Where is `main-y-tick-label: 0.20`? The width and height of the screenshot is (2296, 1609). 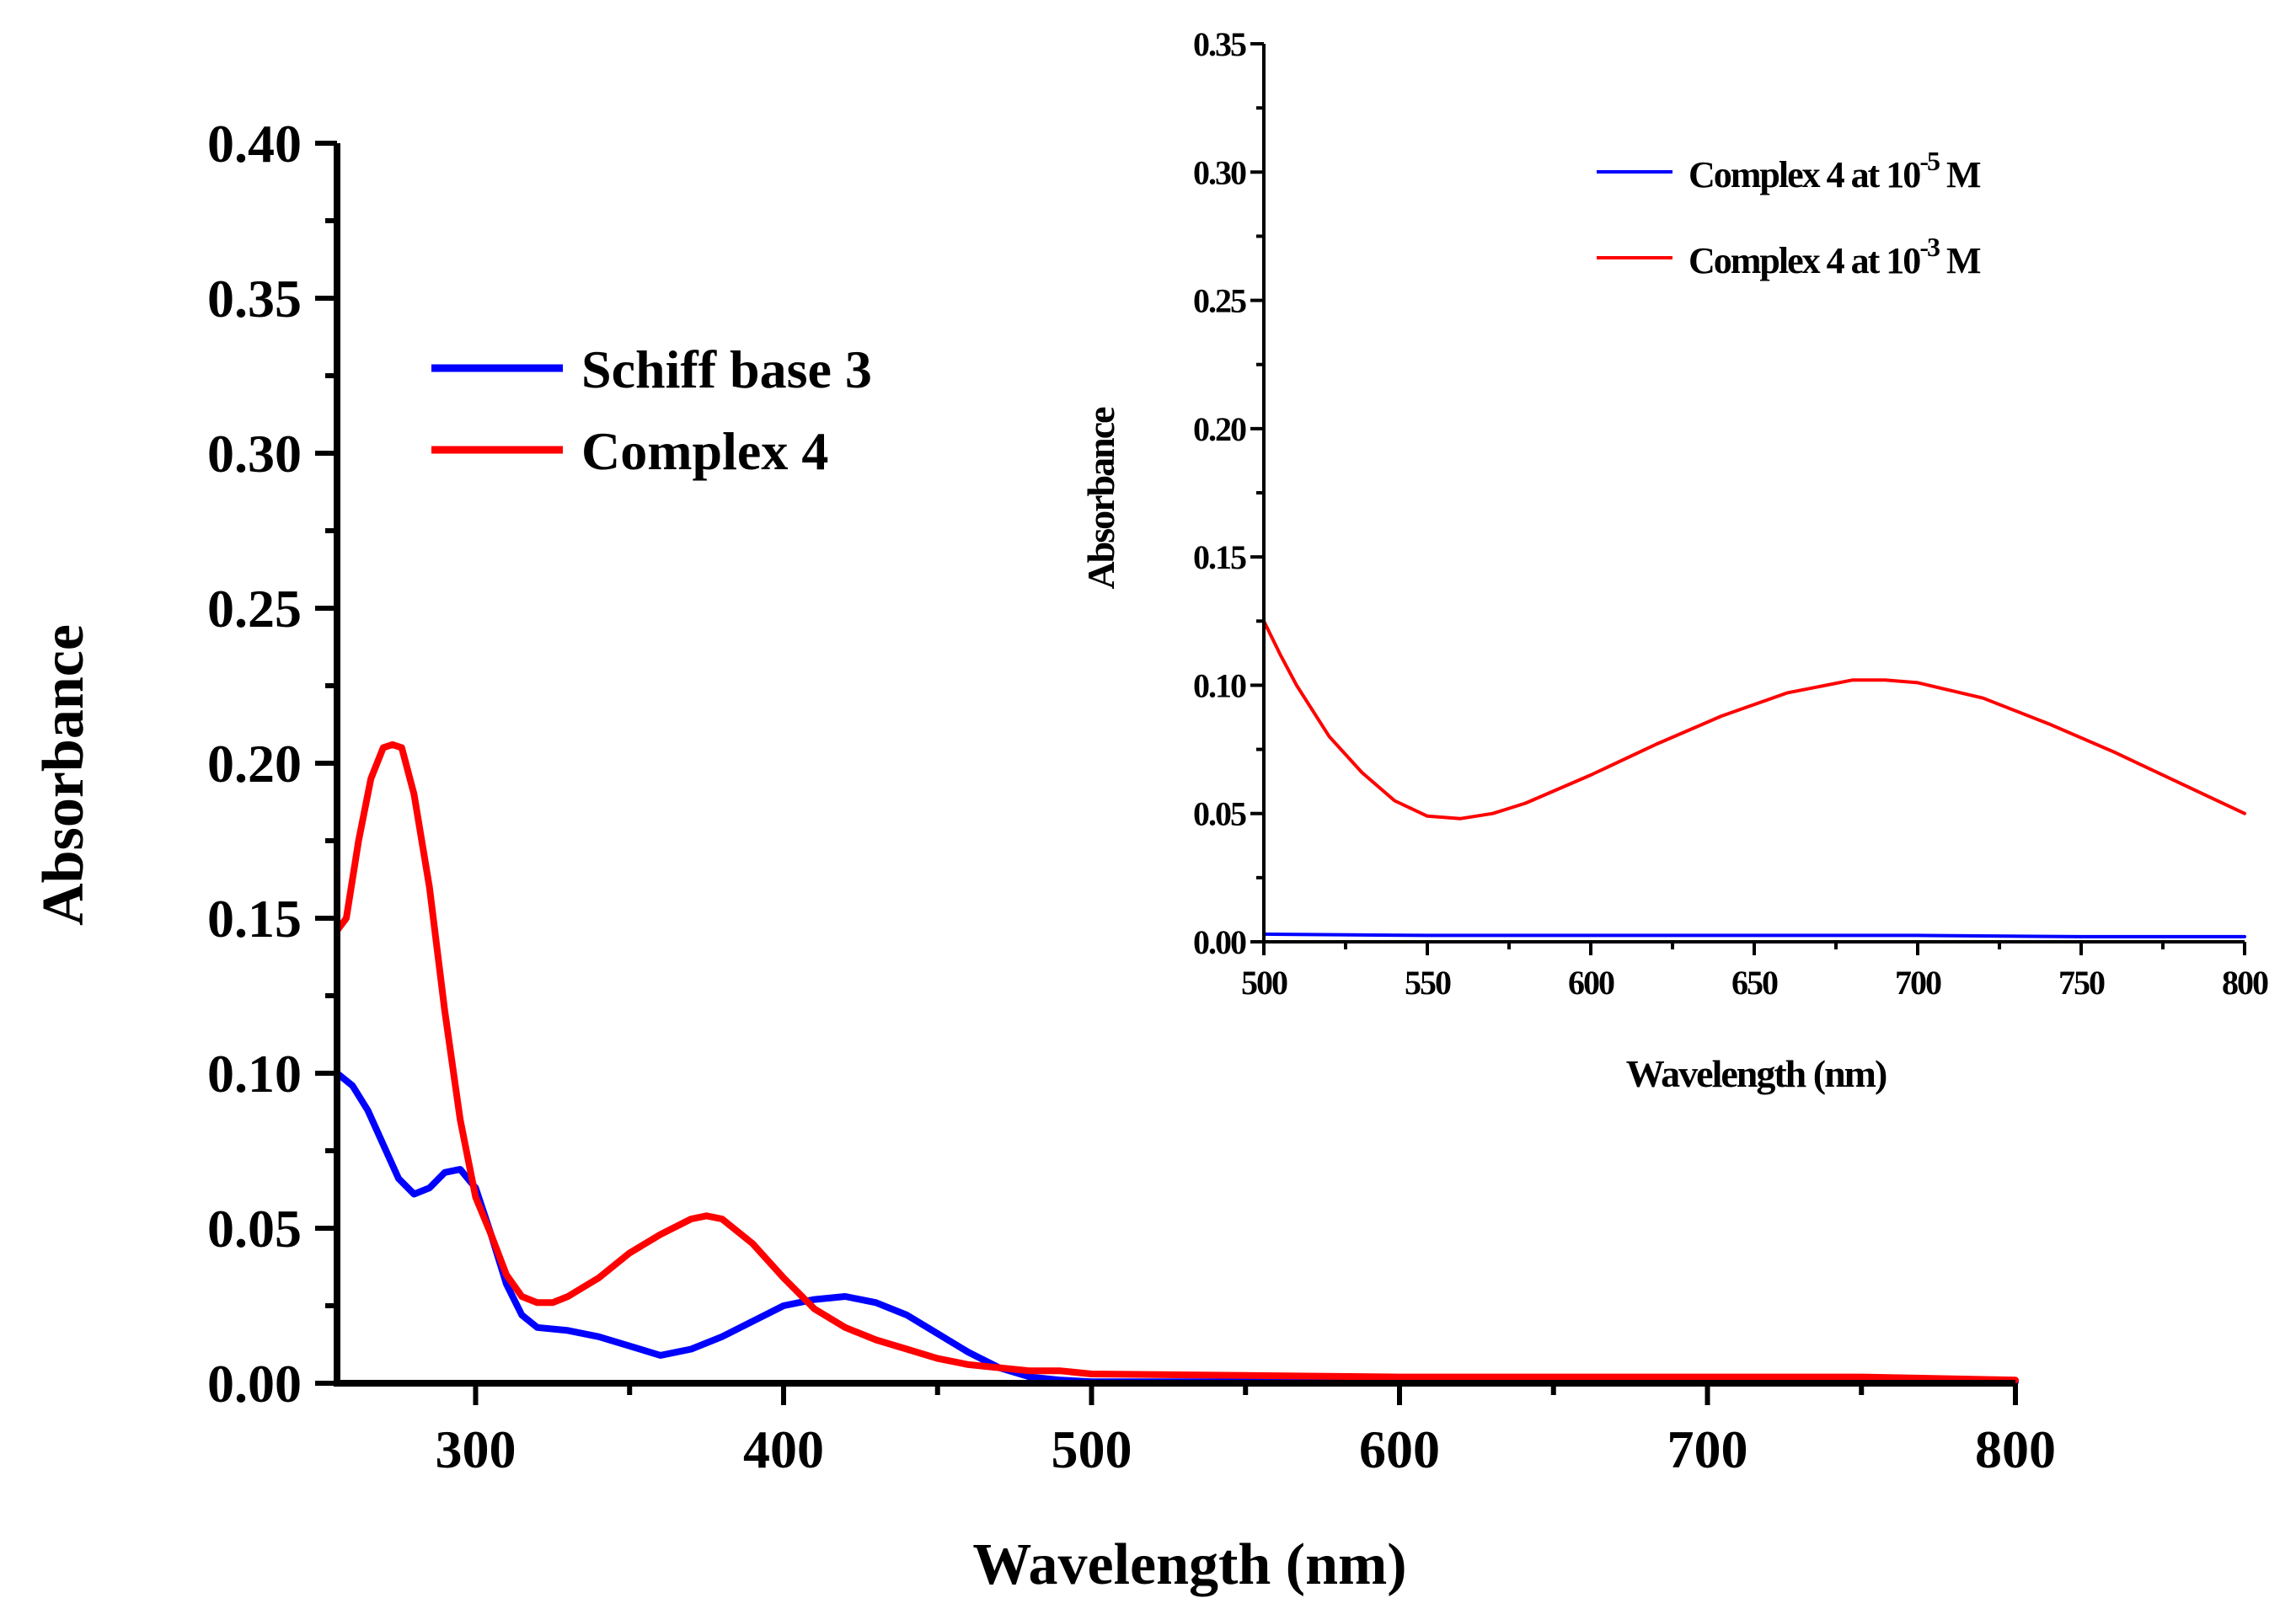
main-y-tick-label: 0.20 is located at coordinates (254, 764).